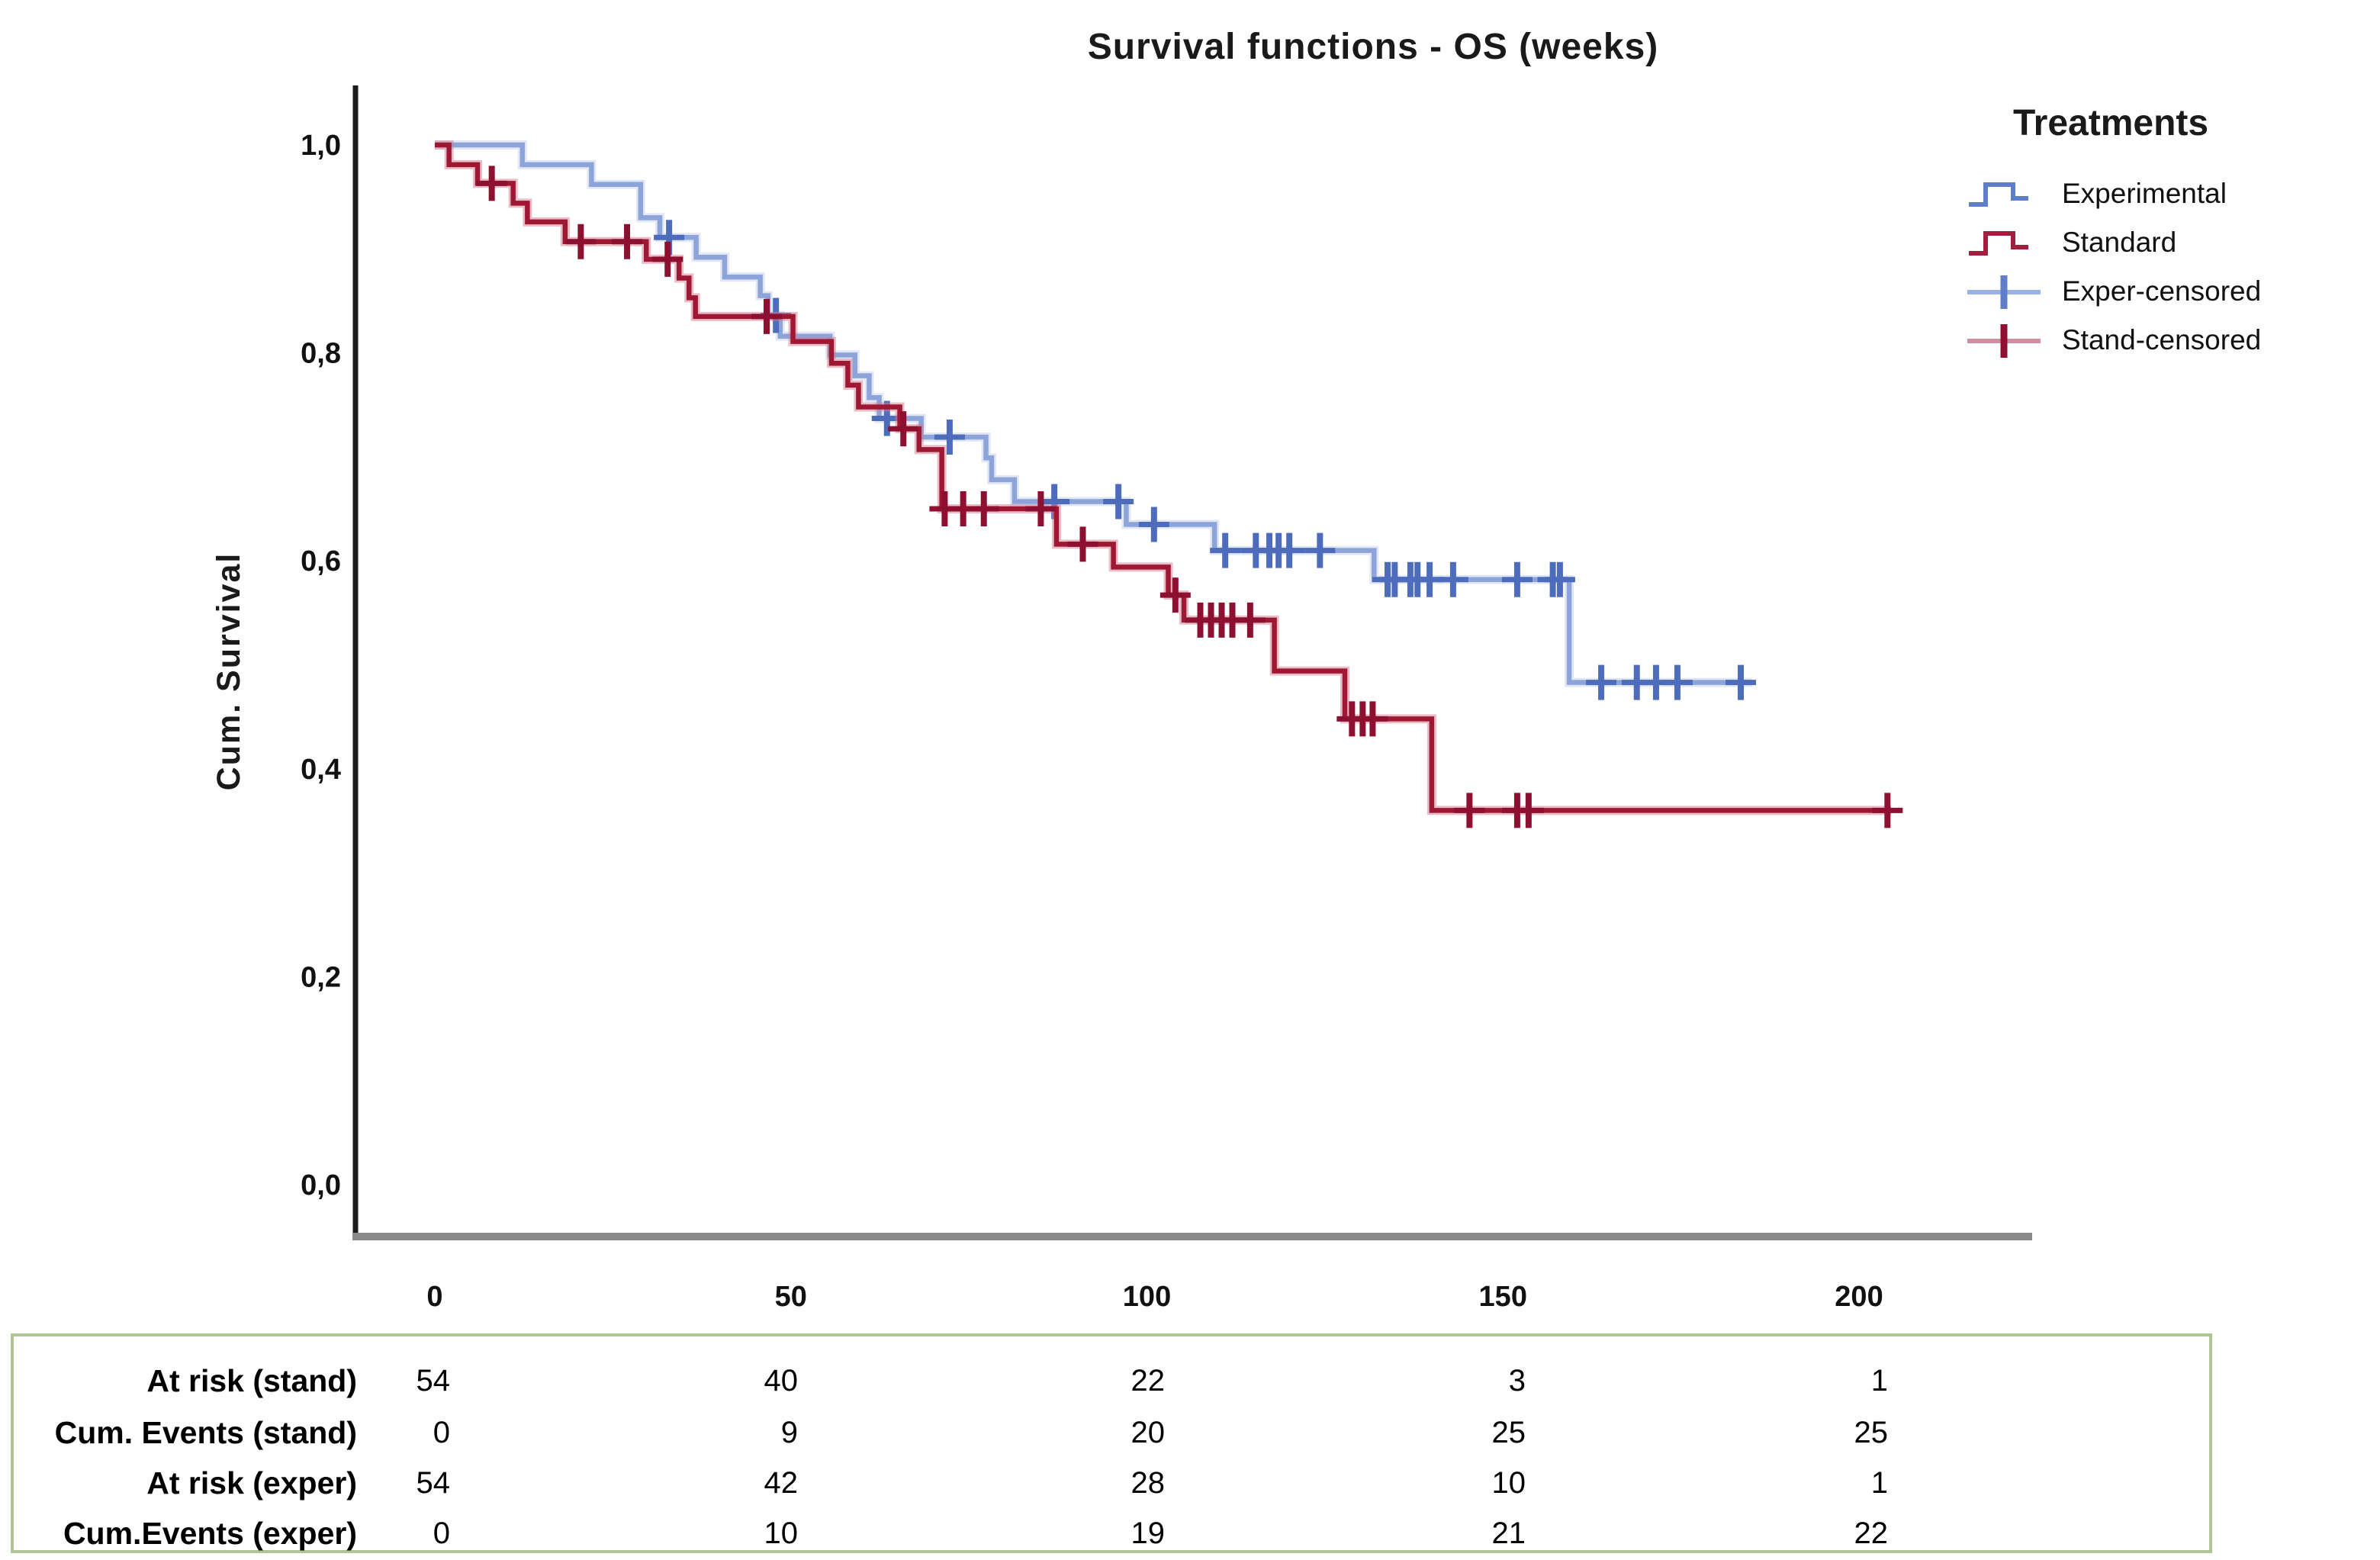 Image resolution: width=2380 pixels, height=1560 pixels. What do you see at coordinates (1148, 1483) in the screenshot?
I see `table-cell: 28` at bounding box center [1148, 1483].